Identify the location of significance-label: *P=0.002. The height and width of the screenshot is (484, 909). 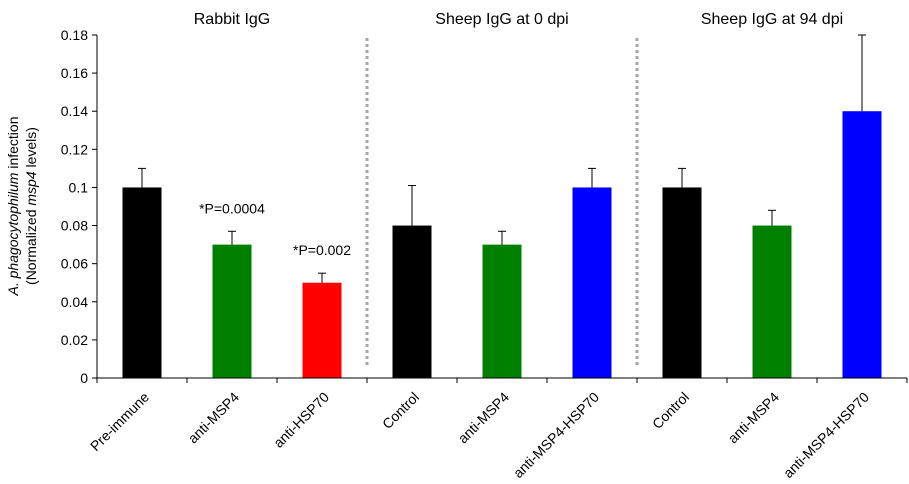
(322, 250).